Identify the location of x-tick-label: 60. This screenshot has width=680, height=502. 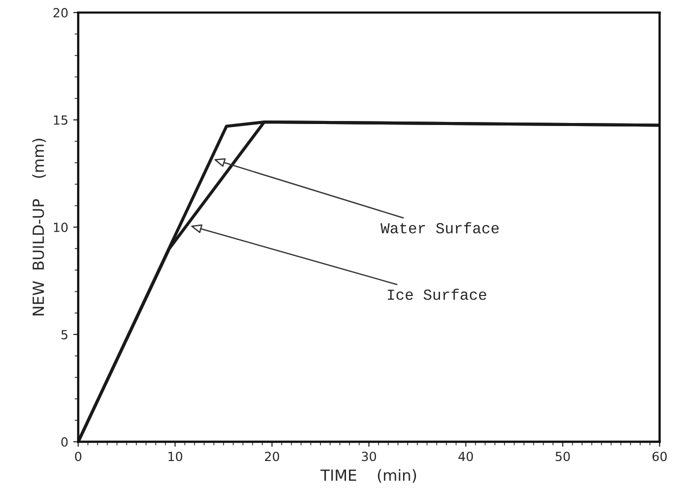
(659, 457).